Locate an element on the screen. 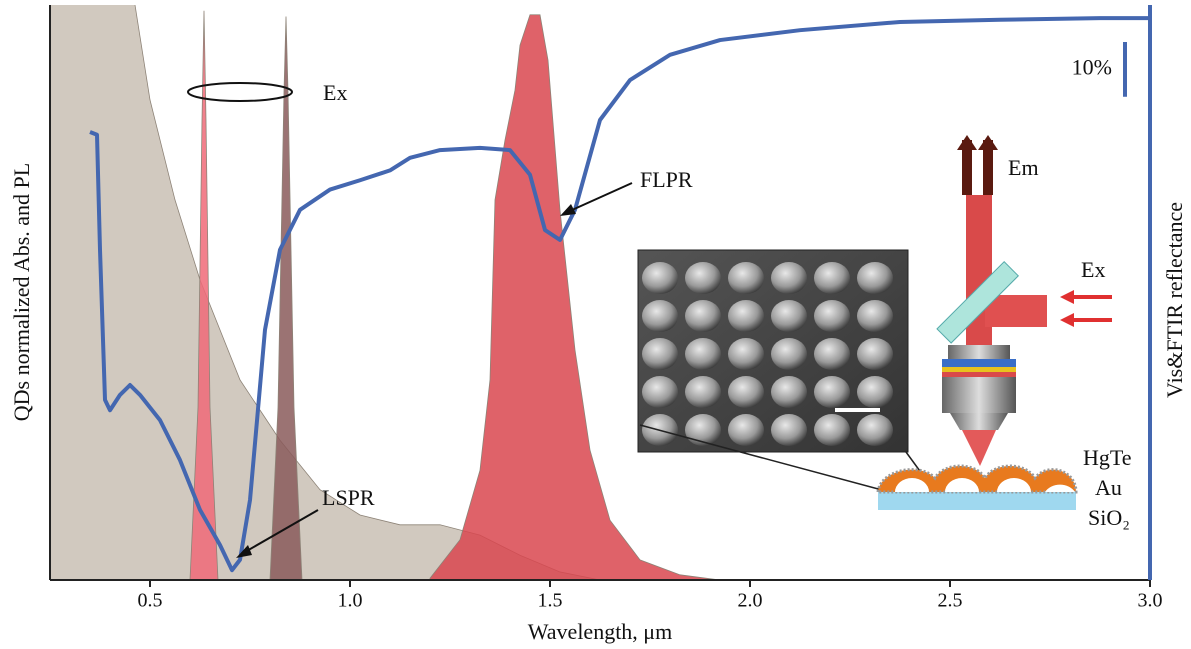  x-tick-label: 2.0 is located at coordinates (750, 601).